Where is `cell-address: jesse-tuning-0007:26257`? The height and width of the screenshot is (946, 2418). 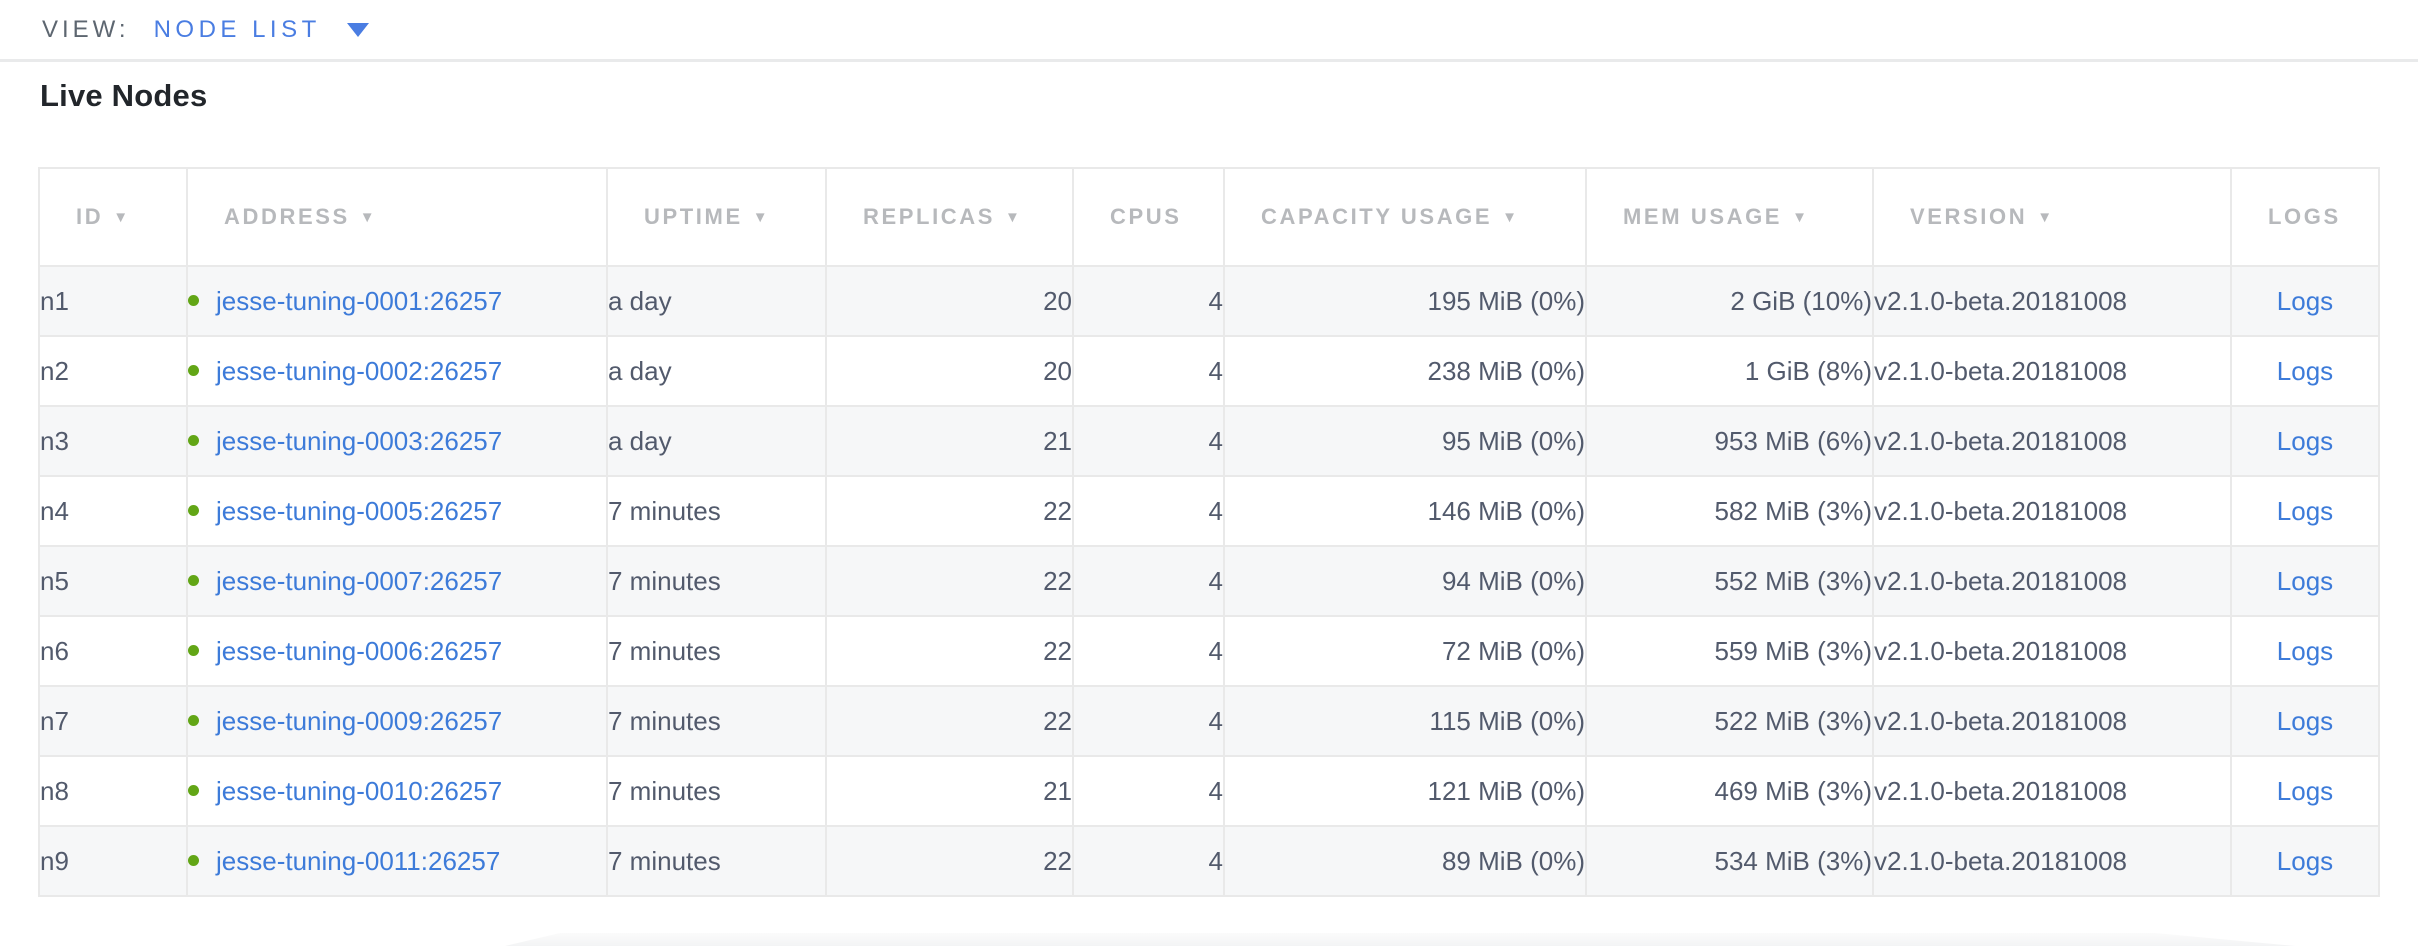
cell-address: jesse-tuning-0007:26257 is located at coordinates (397, 581).